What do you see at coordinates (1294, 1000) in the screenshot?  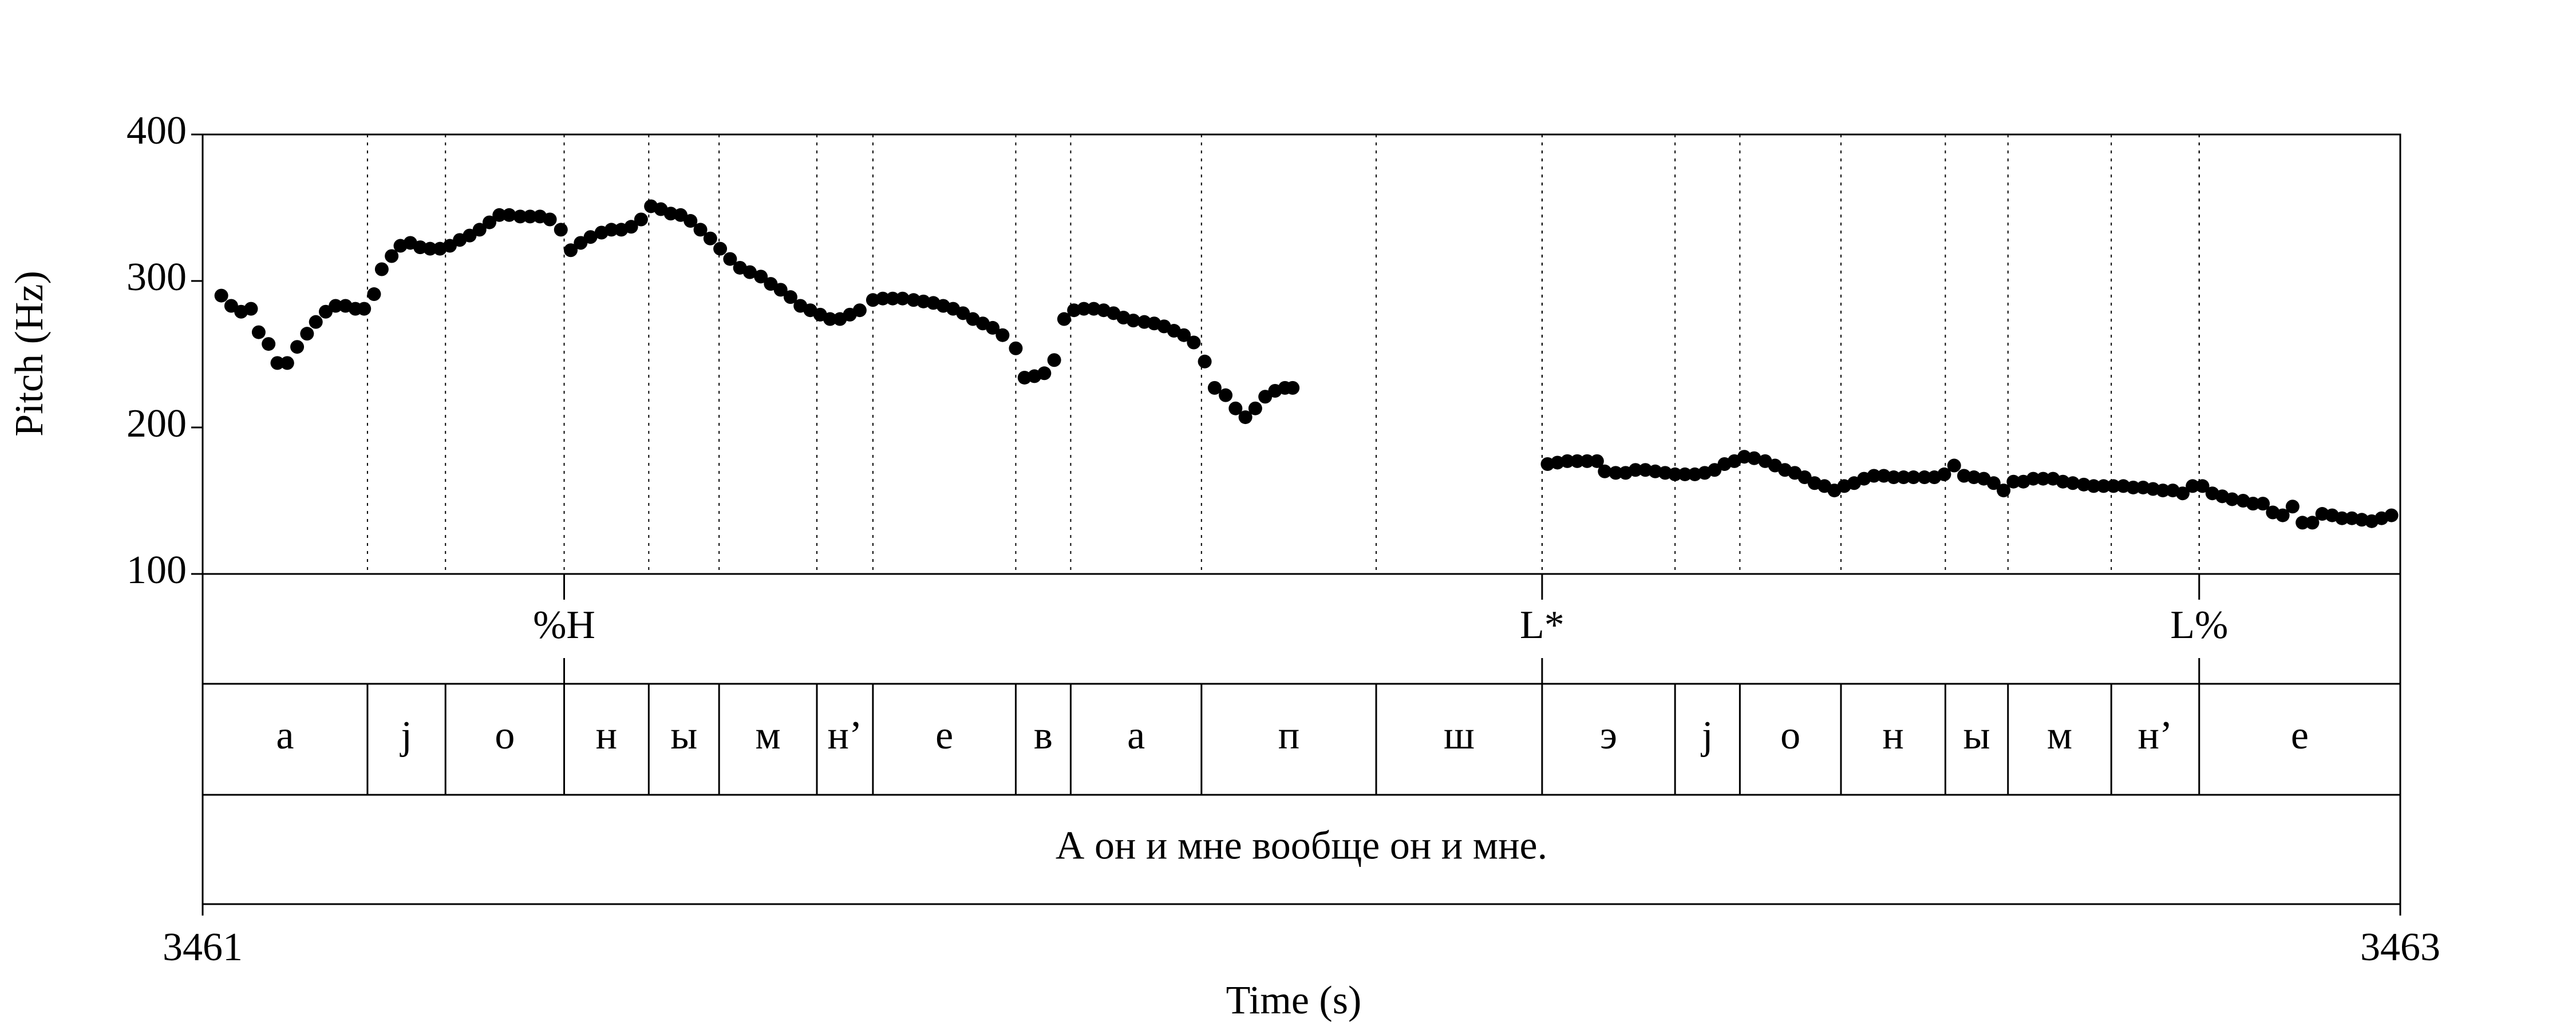 I see `x-axis-title: Time (s)` at bounding box center [1294, 1000].